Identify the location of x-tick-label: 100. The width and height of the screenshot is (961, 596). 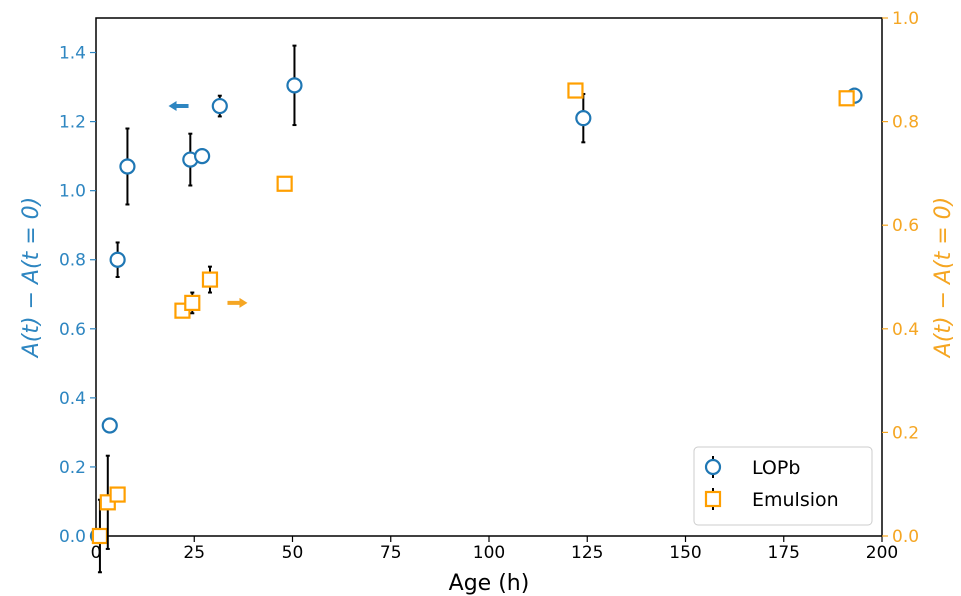
(489, 553).